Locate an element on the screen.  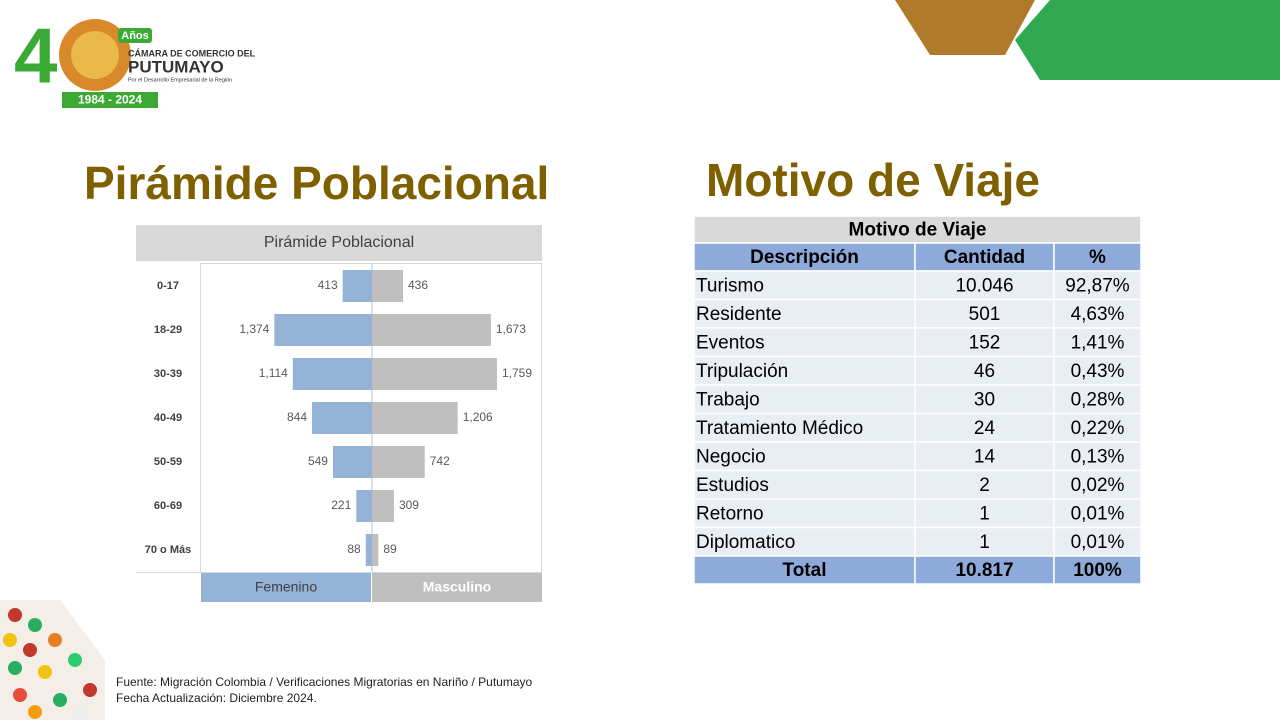
cell-text: 0,43% is located at coordinates (1098, 371).